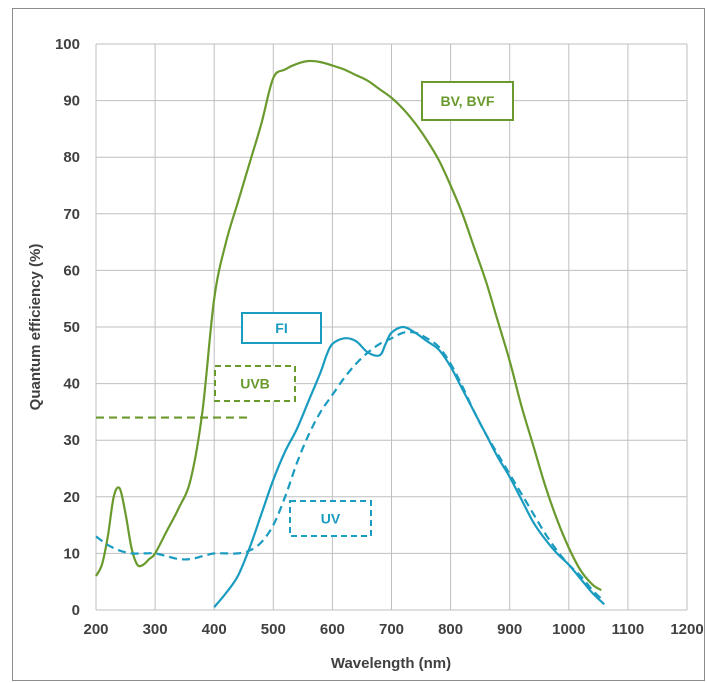  Describe the element at coordinates (273, 629) in the screenshot. I see `x-tick-label: 500` at that location.